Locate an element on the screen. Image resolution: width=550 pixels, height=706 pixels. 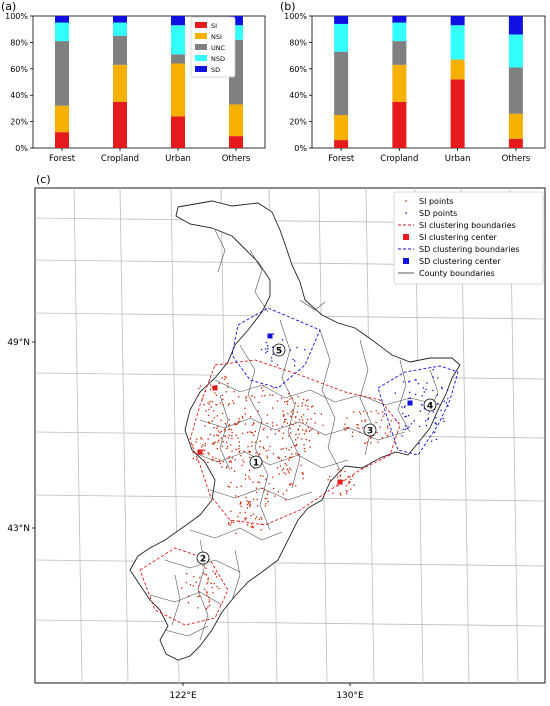
x-tick-label: Urban is located at coordinates (458, 159).